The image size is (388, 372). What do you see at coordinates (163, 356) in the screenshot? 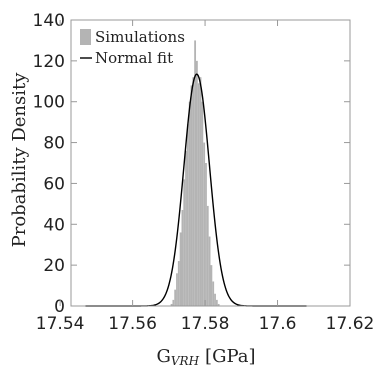
I see `x-axis-title-main: G` at bounding box center [163, 356].